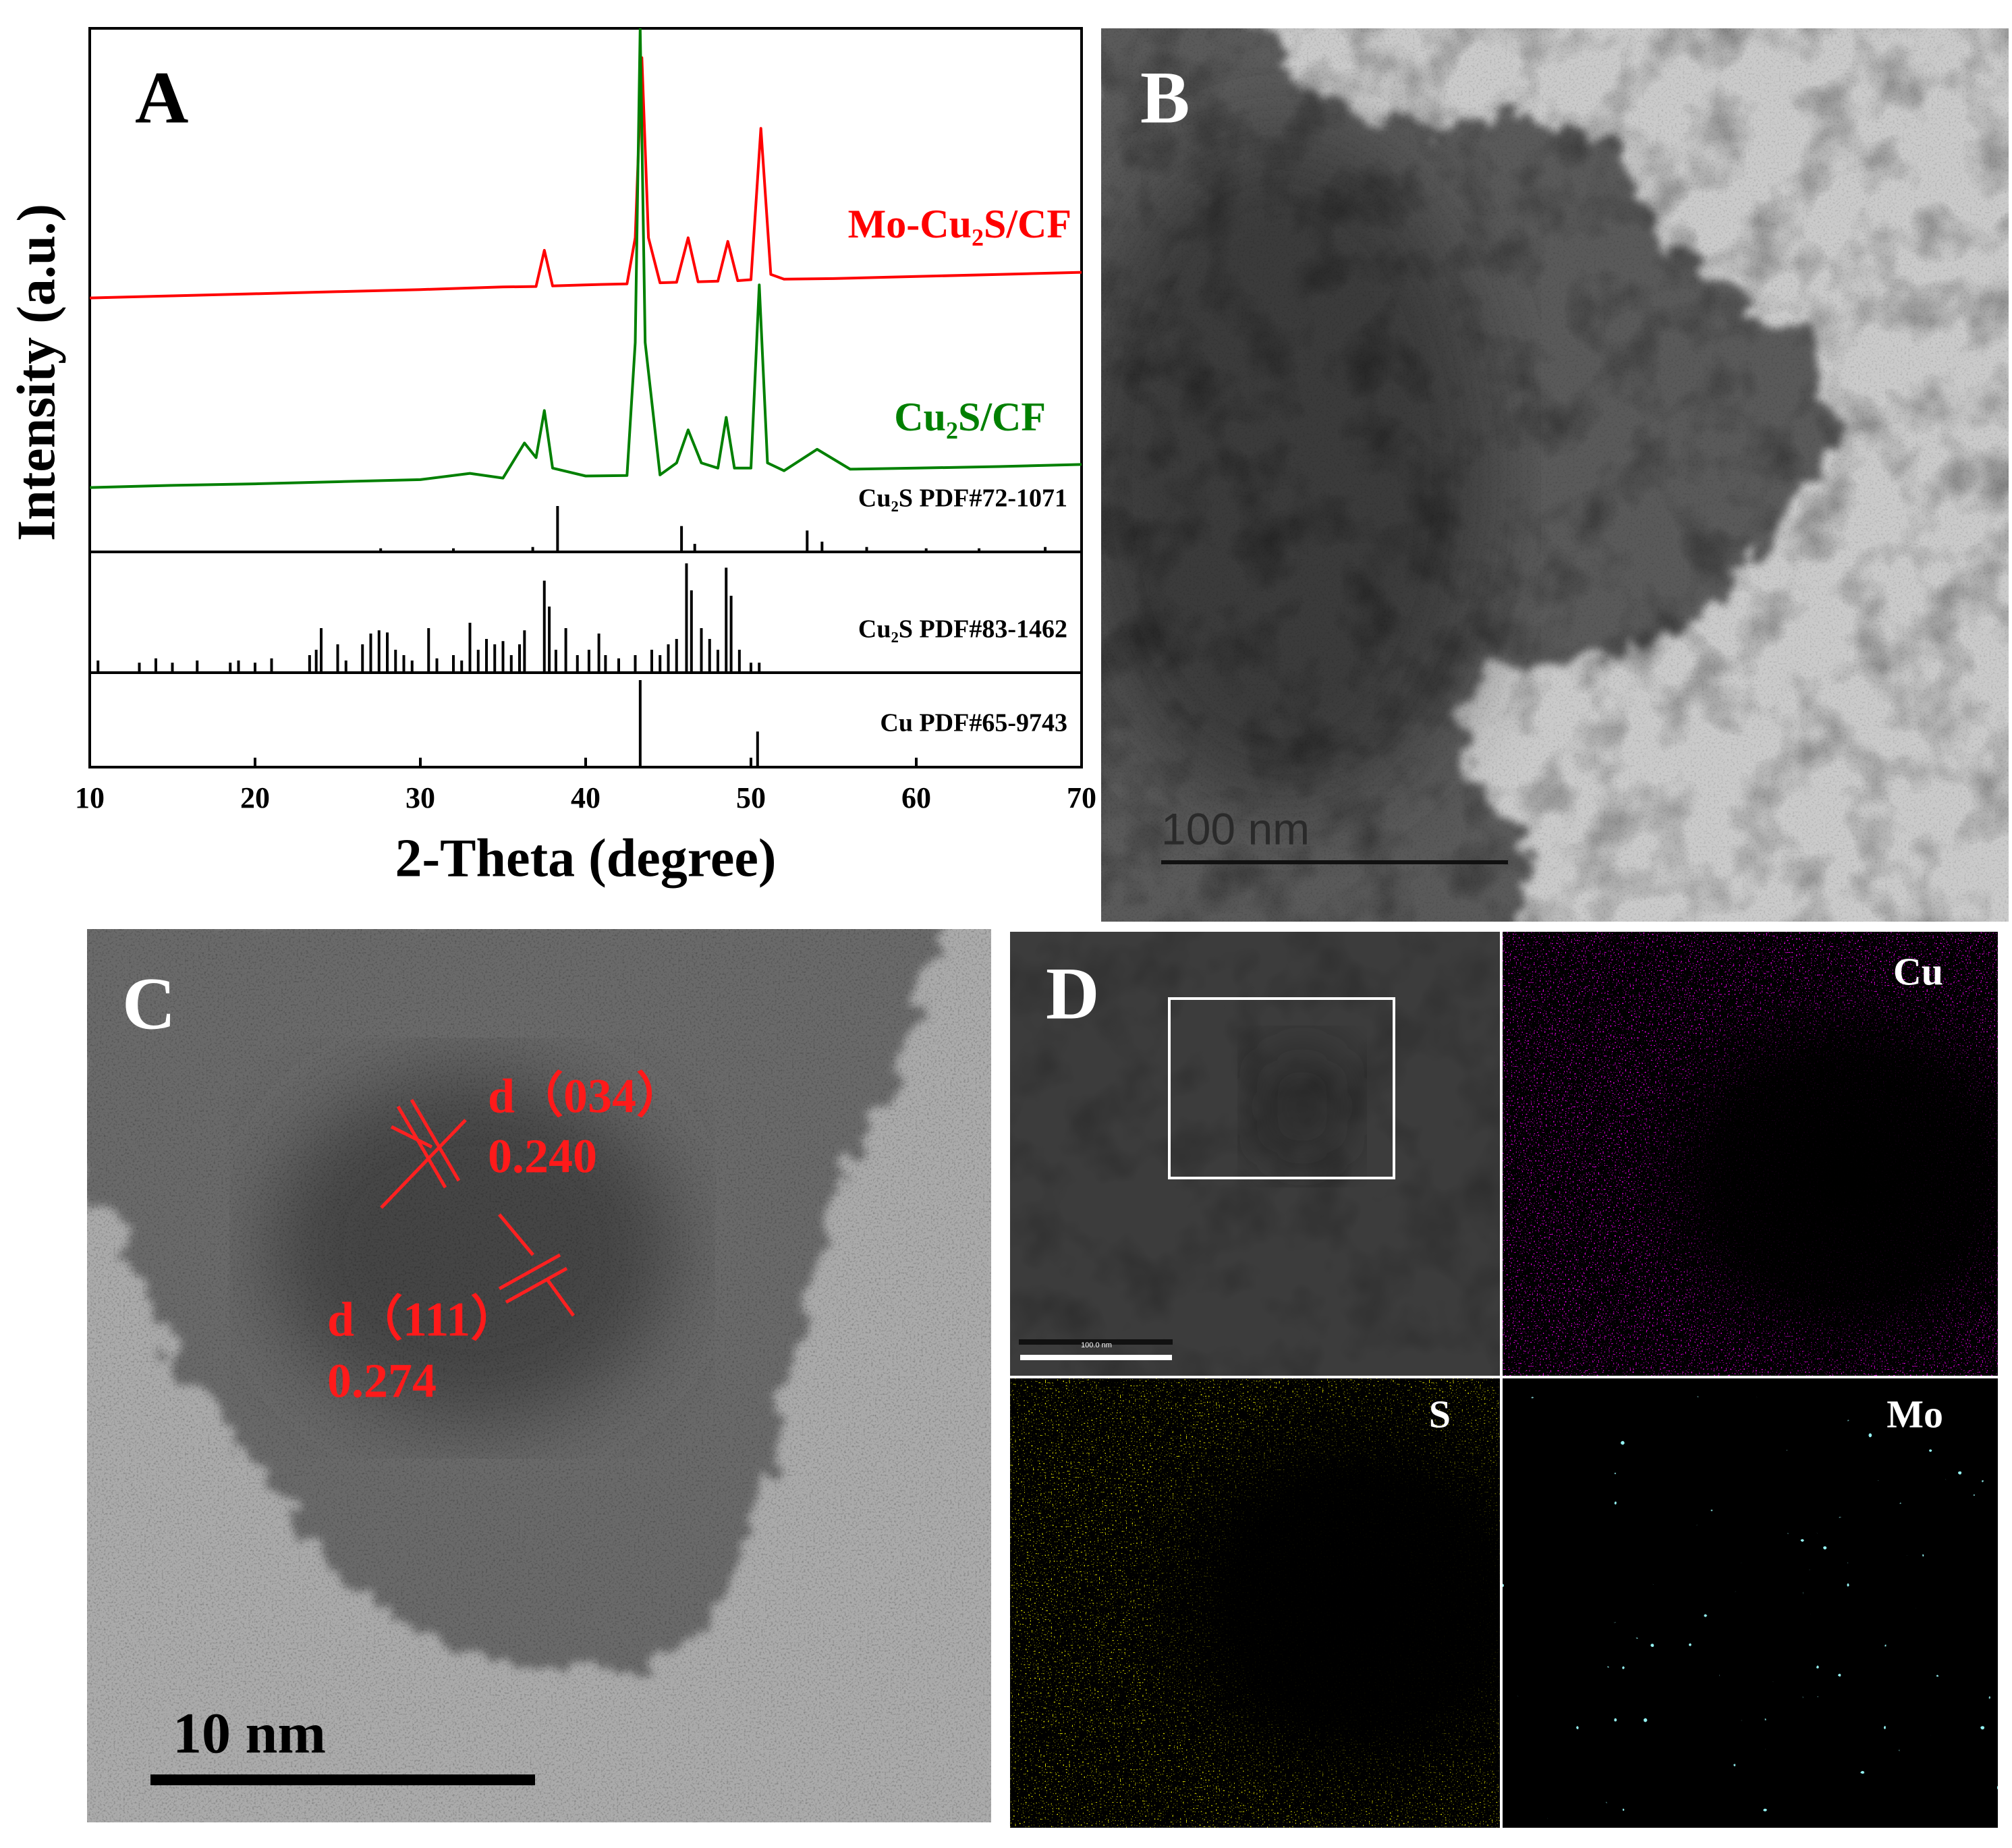 Image resolution: width=2012 pixels, height=1848 pixels. What do you see at coordinates (423, 1320) in the screenshot?
I see `plane-label: d（111）` at bounding box center [423, 1320].